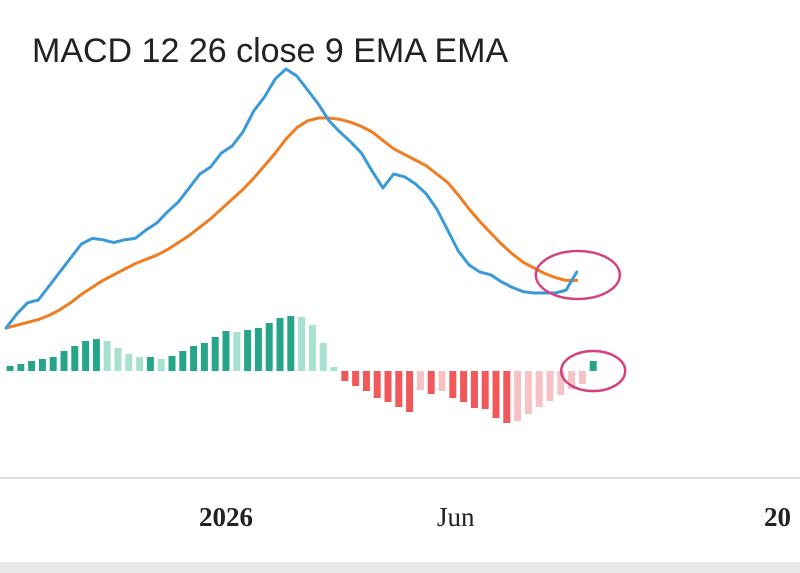 This screenshot has width=800, height=573. What do you see at coordinates (578, 275) in the screenshot?
I see `crossover-highlight-ellipse` at bounding box center [578, 275].